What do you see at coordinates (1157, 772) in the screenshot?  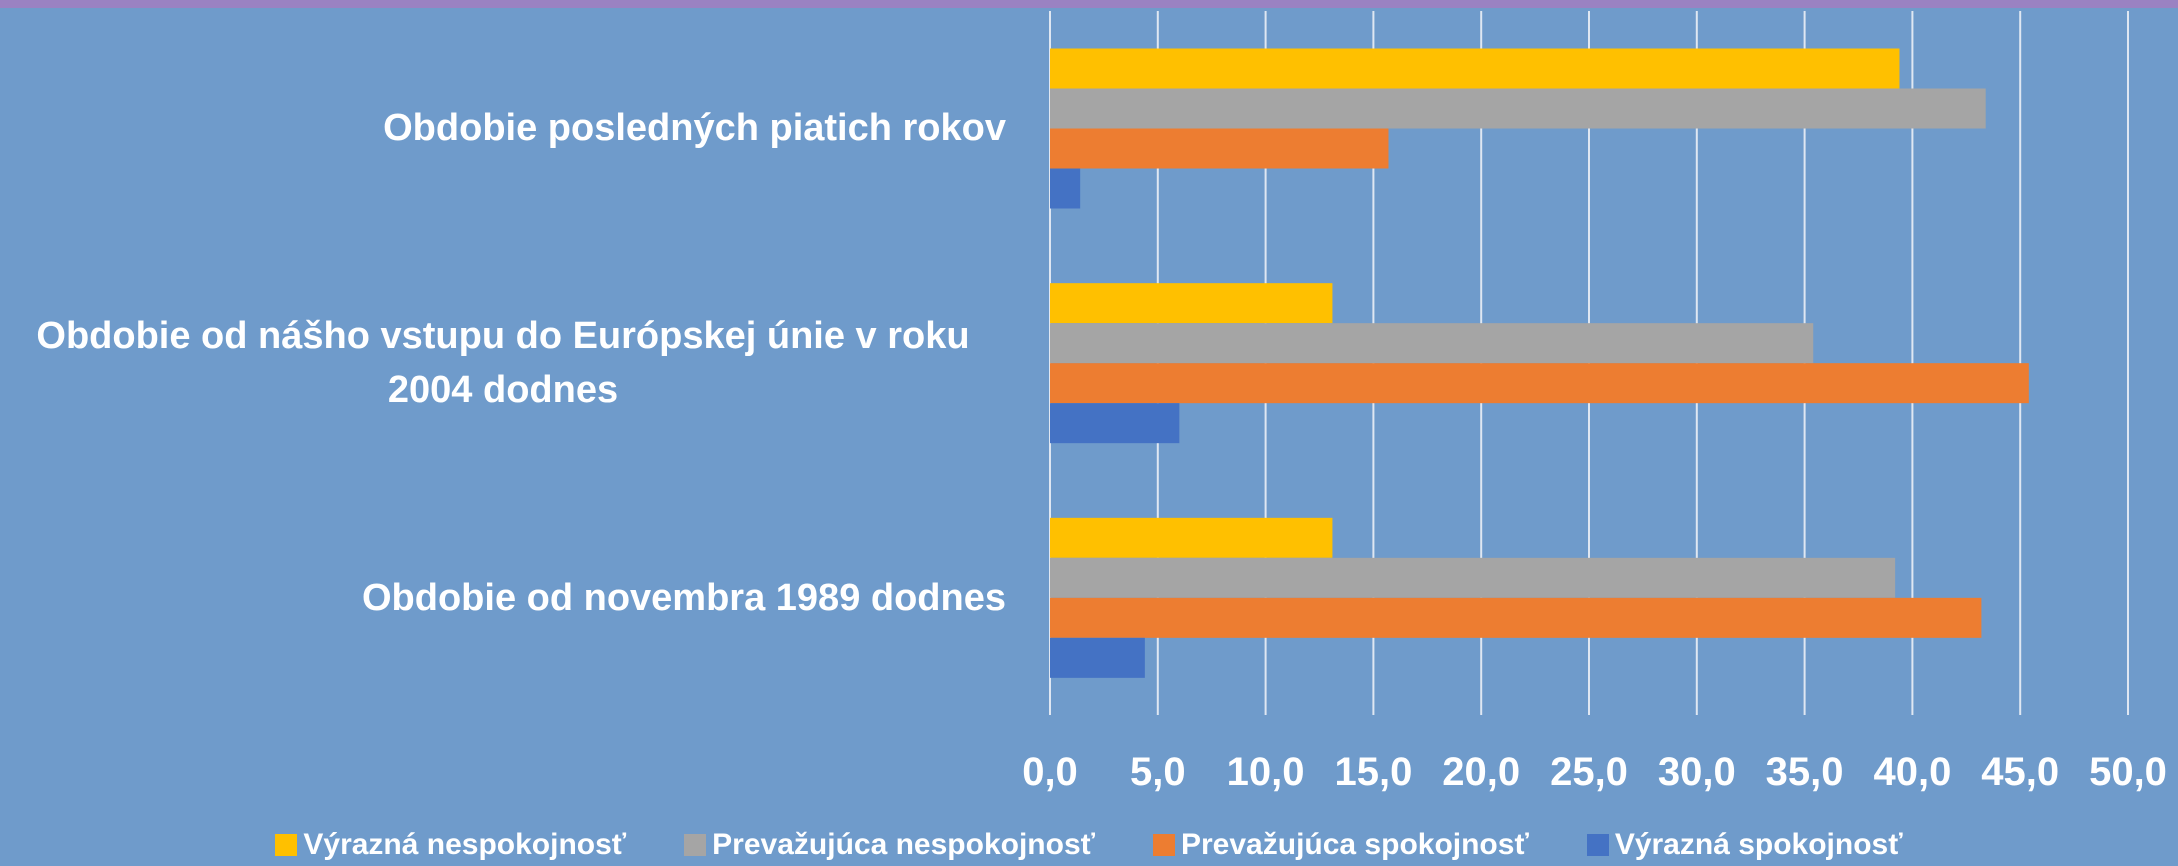 I see `x-tick-label: 5,0` at bounding box center [1157, 772].